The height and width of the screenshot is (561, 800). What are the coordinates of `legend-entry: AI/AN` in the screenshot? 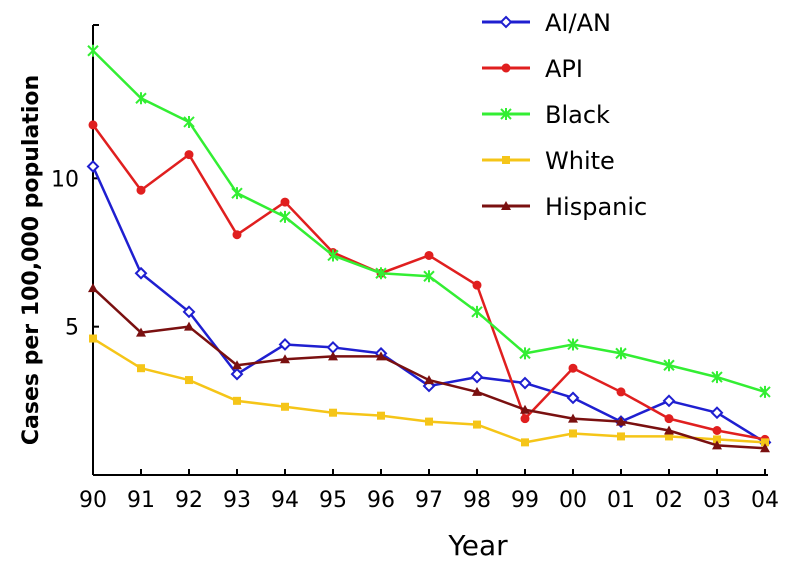 It's located at (546, 23).